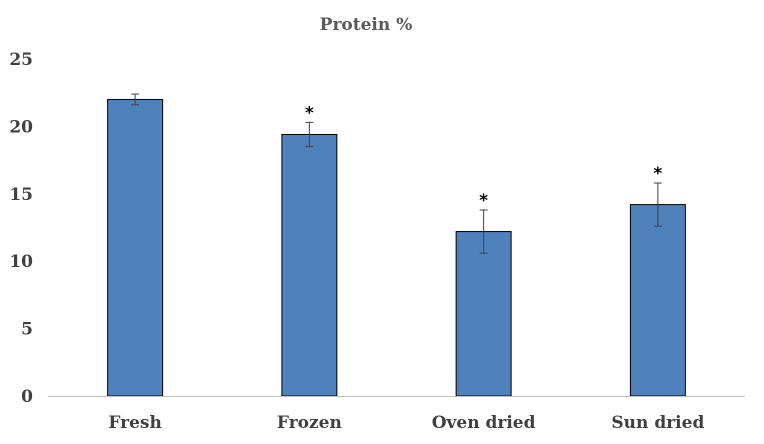  What do you see at coordinates (27, 397) in the screenshot?
I see `y-tick-label: 0` at bounding box center [27, 397].